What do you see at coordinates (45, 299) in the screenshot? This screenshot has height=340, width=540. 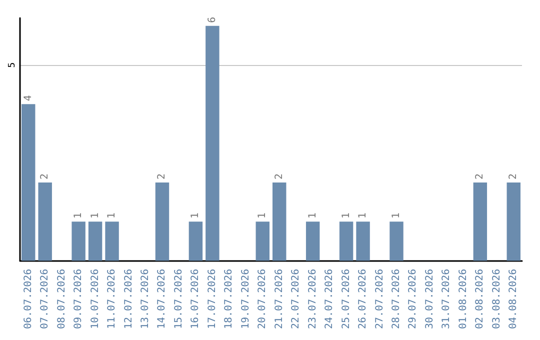 I see `x-tick-label: 07.07.2026` at bounding box center [45, 299].